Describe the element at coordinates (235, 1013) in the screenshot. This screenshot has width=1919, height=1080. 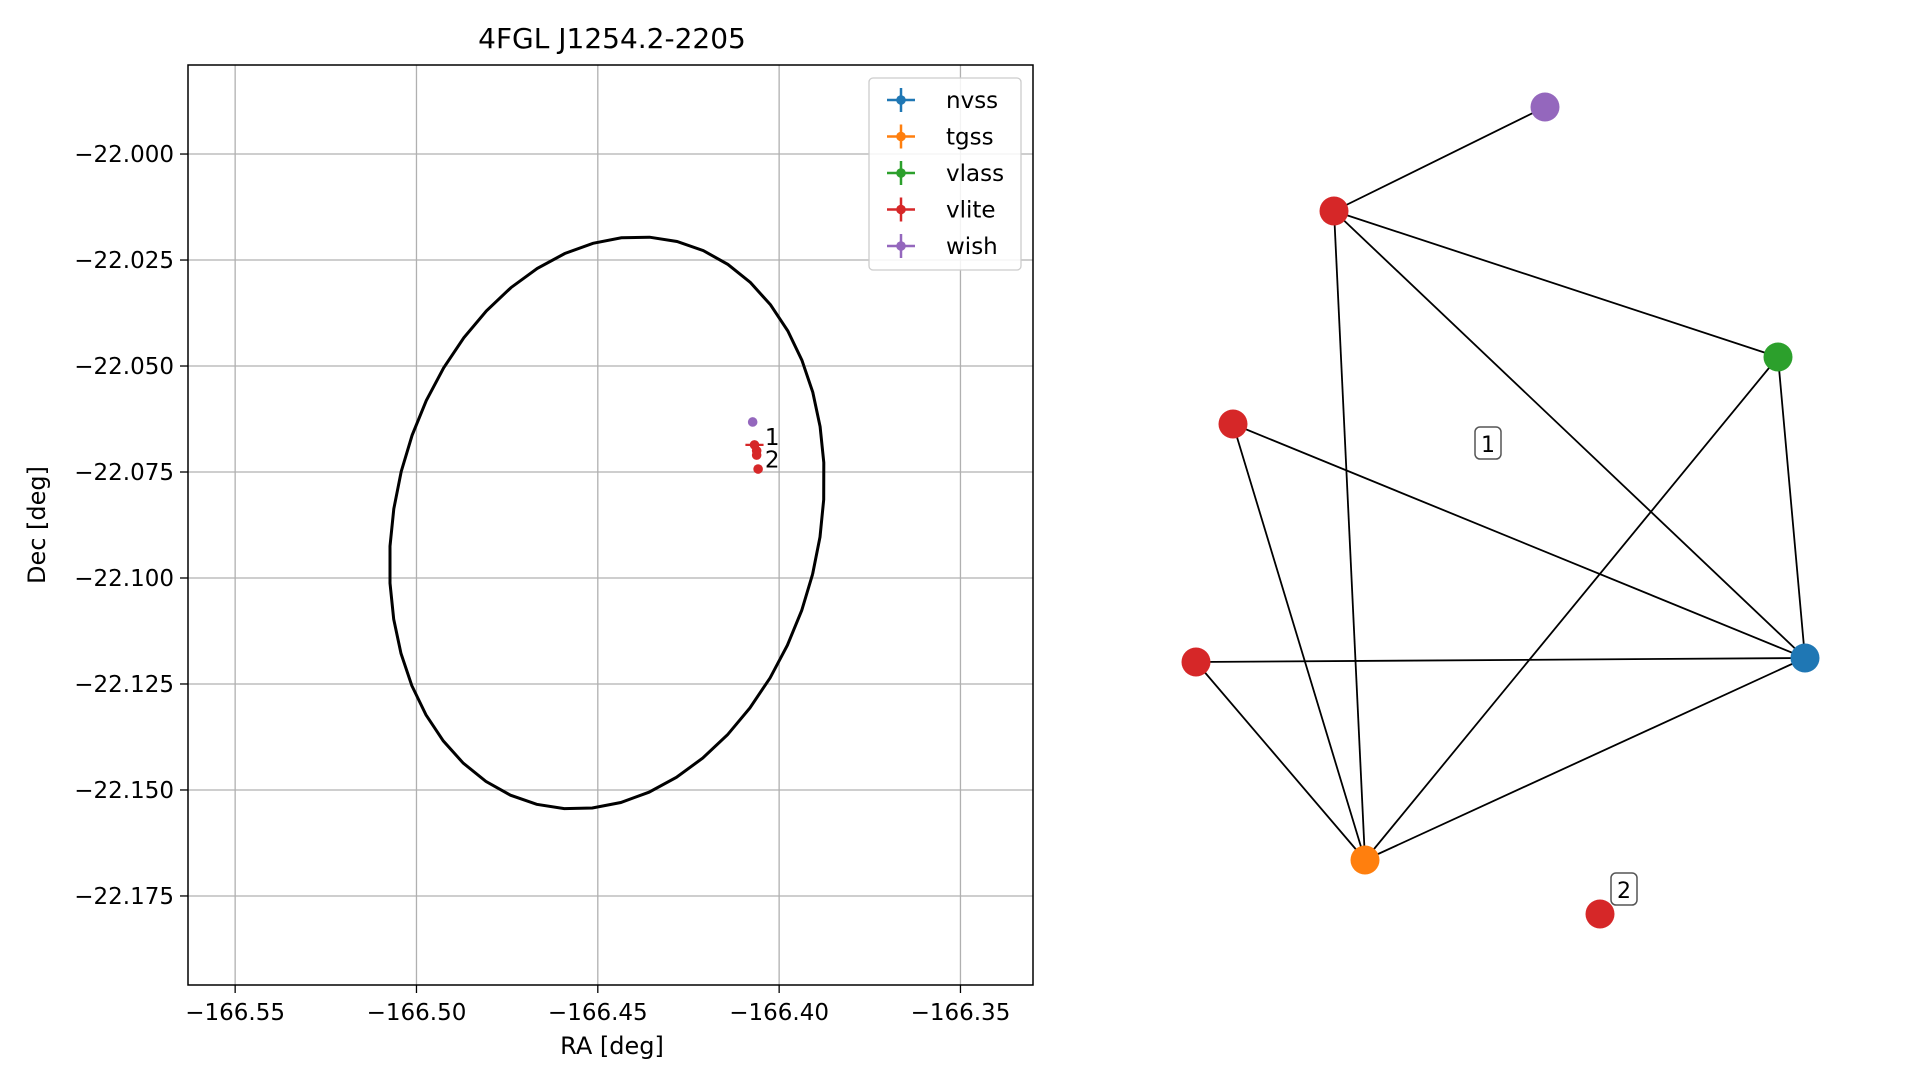
I see `x-tick-label: −166.55` at that location.